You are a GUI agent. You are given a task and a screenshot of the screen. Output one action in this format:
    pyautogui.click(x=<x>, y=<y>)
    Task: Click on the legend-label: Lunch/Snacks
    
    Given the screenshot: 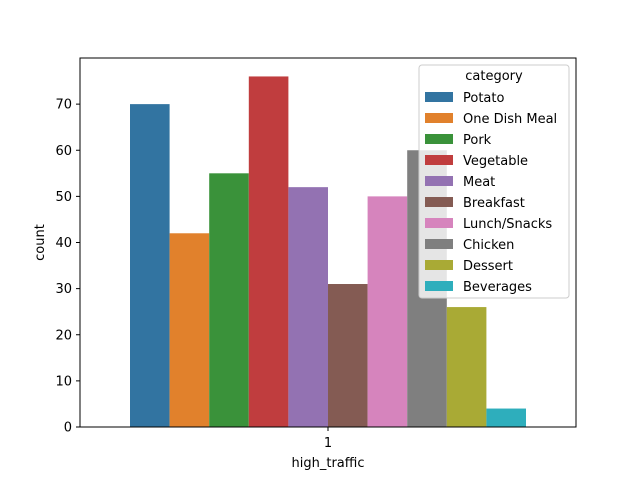 What is the action you would take?
    pyautogui.click(x=507, y=224)
    